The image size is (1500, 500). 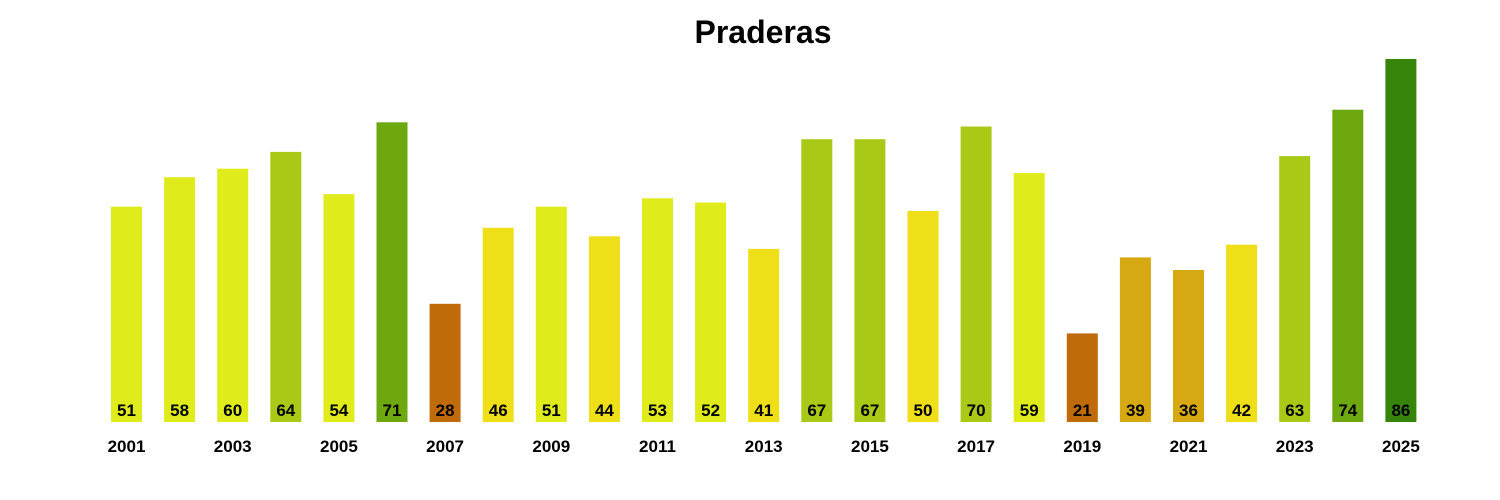 I want to click on x-tick-label-2025: 2025, so click(x=1401, y=446).